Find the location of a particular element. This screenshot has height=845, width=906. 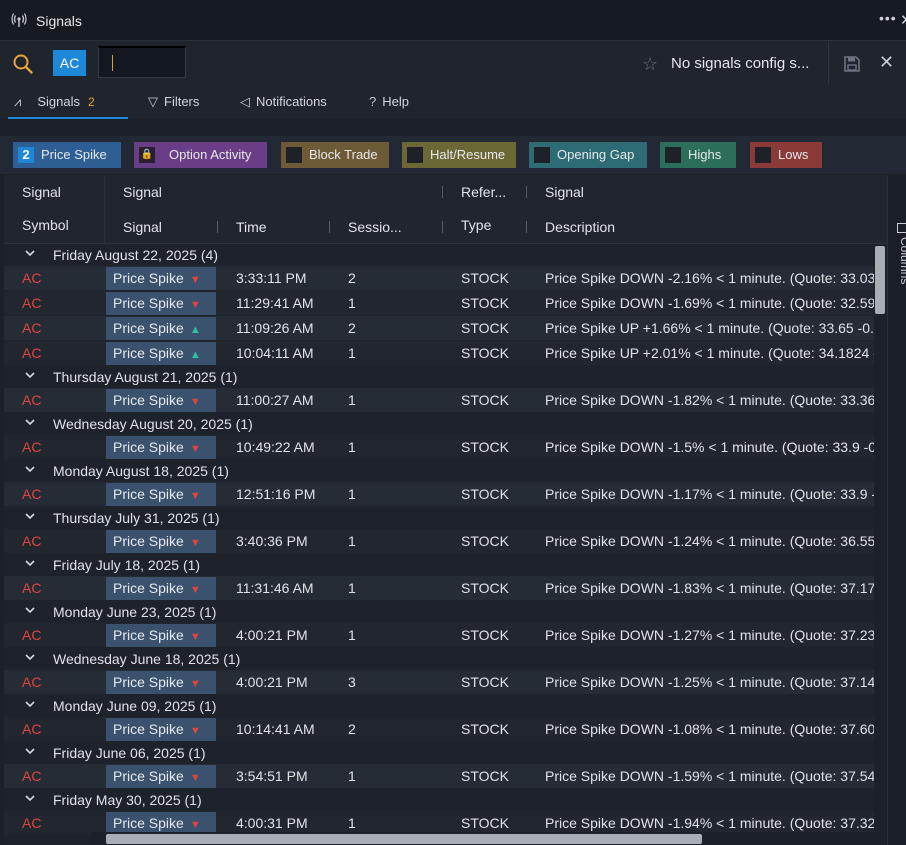

tab-help: ? Help is located at coordinates (389, 101).